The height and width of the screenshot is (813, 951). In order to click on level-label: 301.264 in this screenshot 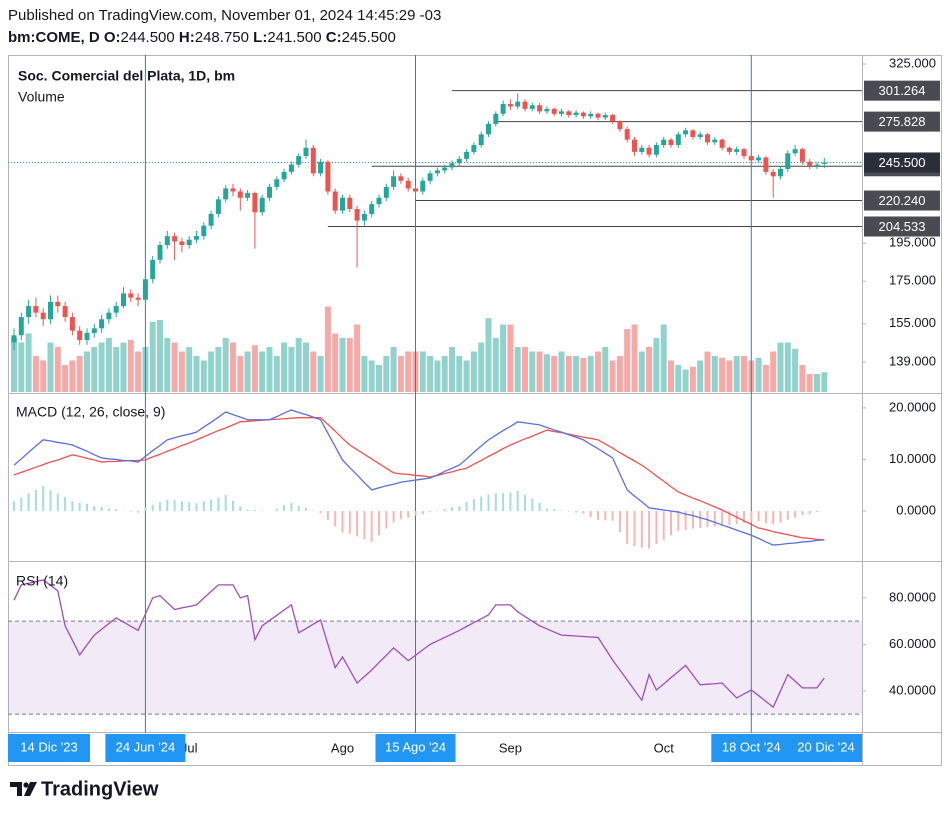, I will do `click(902, 90)`.